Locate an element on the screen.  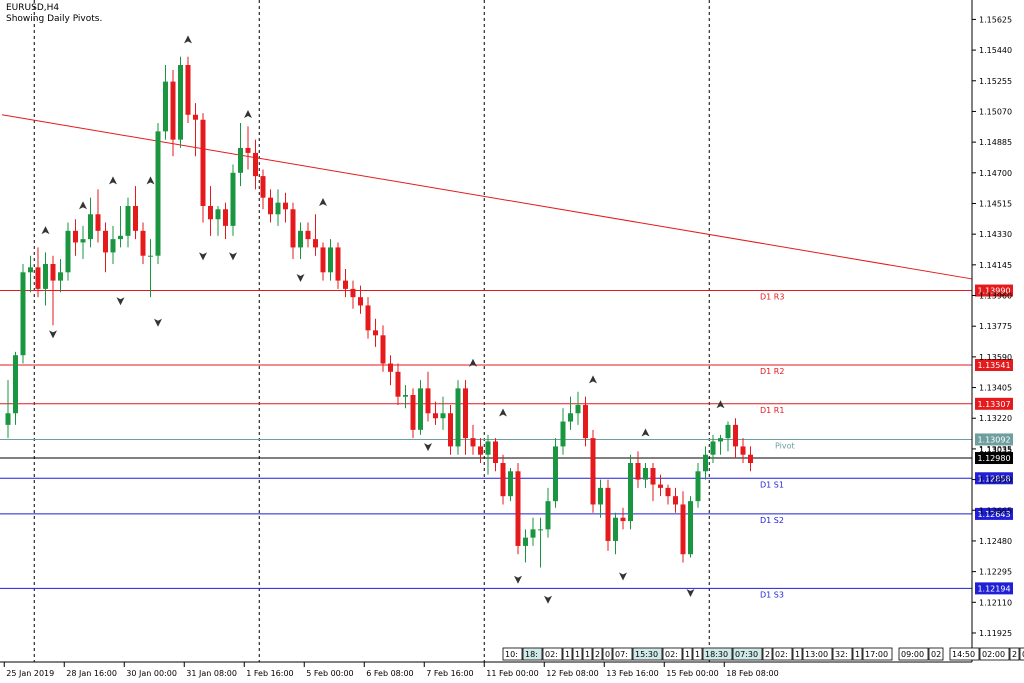
pivot-label: D1 S1 is located at coordinates (772, 484).